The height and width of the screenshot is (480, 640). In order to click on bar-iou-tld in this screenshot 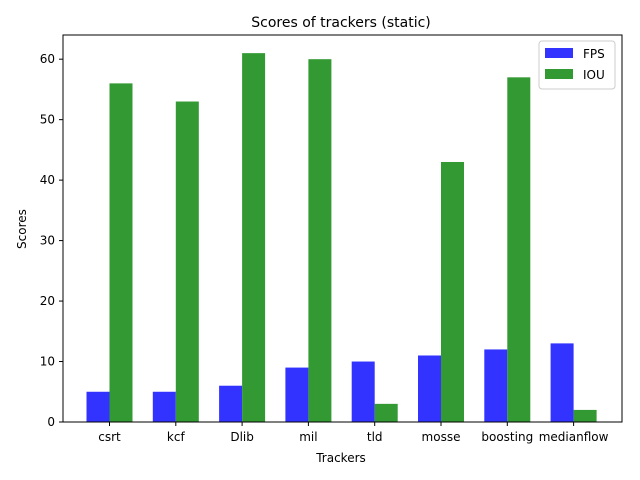, I will do `click(386, 412)`.